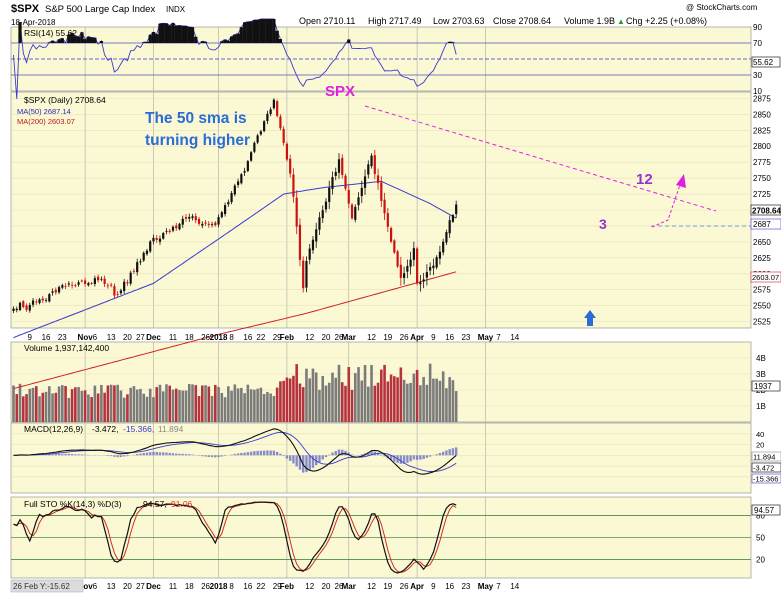 Image resolution: width=781 pixels, height=599 pixels. I want to click on header-date: 18-Apr-2018, so click(33, 22).